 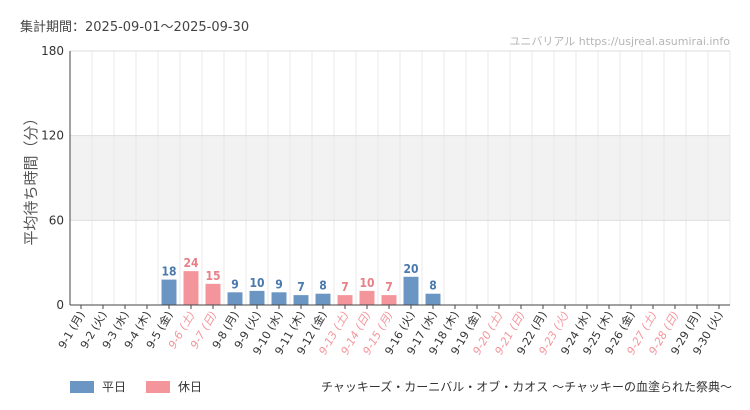 I want to click on site-watermark: ユニバリアル https://usjreal.asumirai.info, so click(x=619, y=41).